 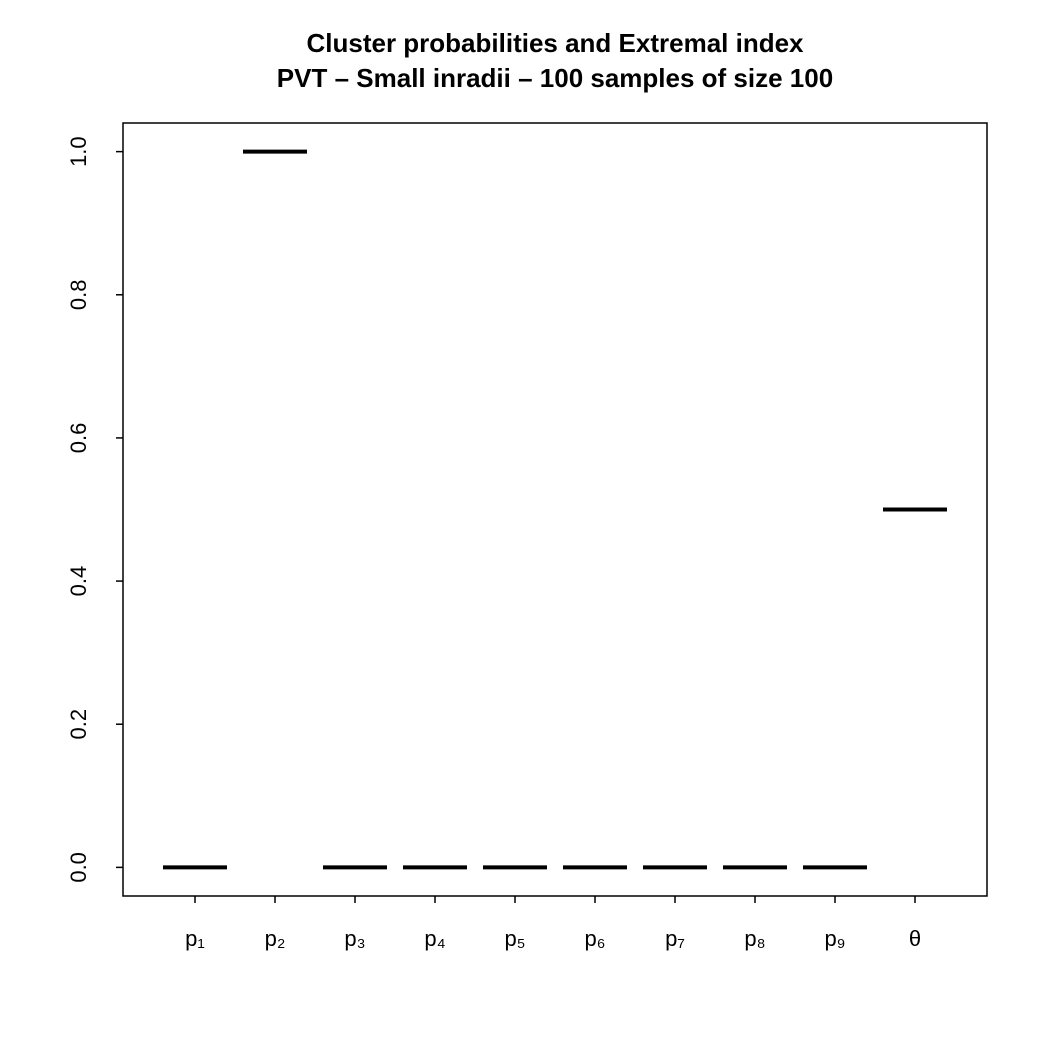 What do you see at coordinates (78, 294) in the screenshot?
I see `y-tick-label: 0.8` at bounding box center [78, 294].